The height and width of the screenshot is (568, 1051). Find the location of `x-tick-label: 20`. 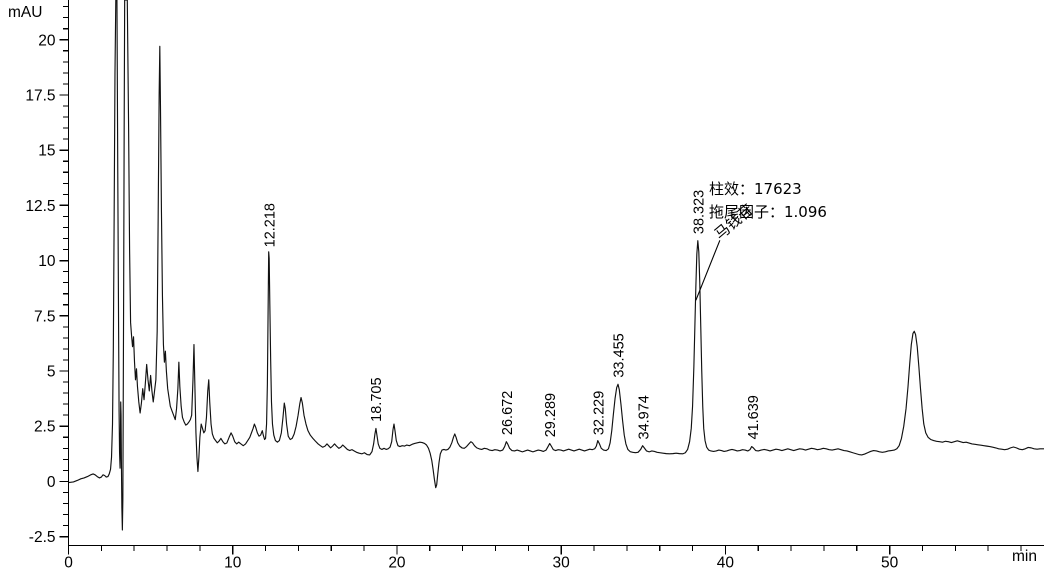

x-tick-label: 20 is located at coordinates (397, 561).